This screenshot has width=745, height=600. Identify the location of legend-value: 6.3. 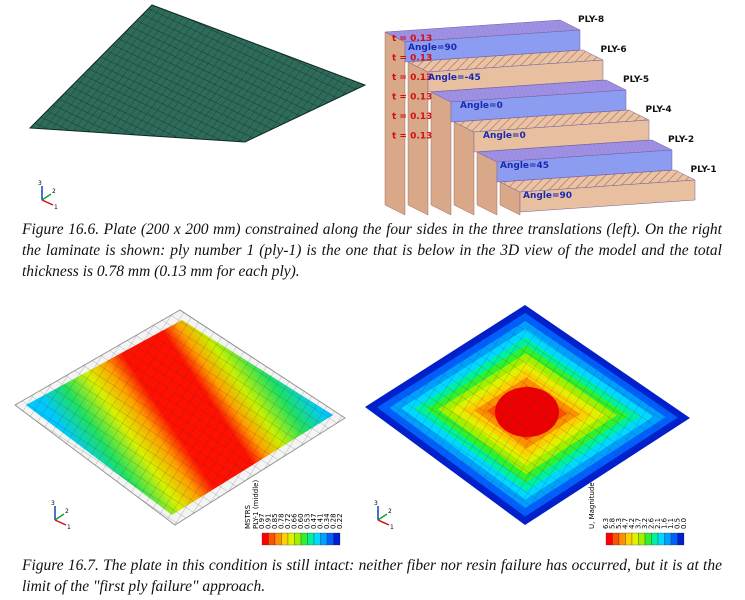
(606, 523).